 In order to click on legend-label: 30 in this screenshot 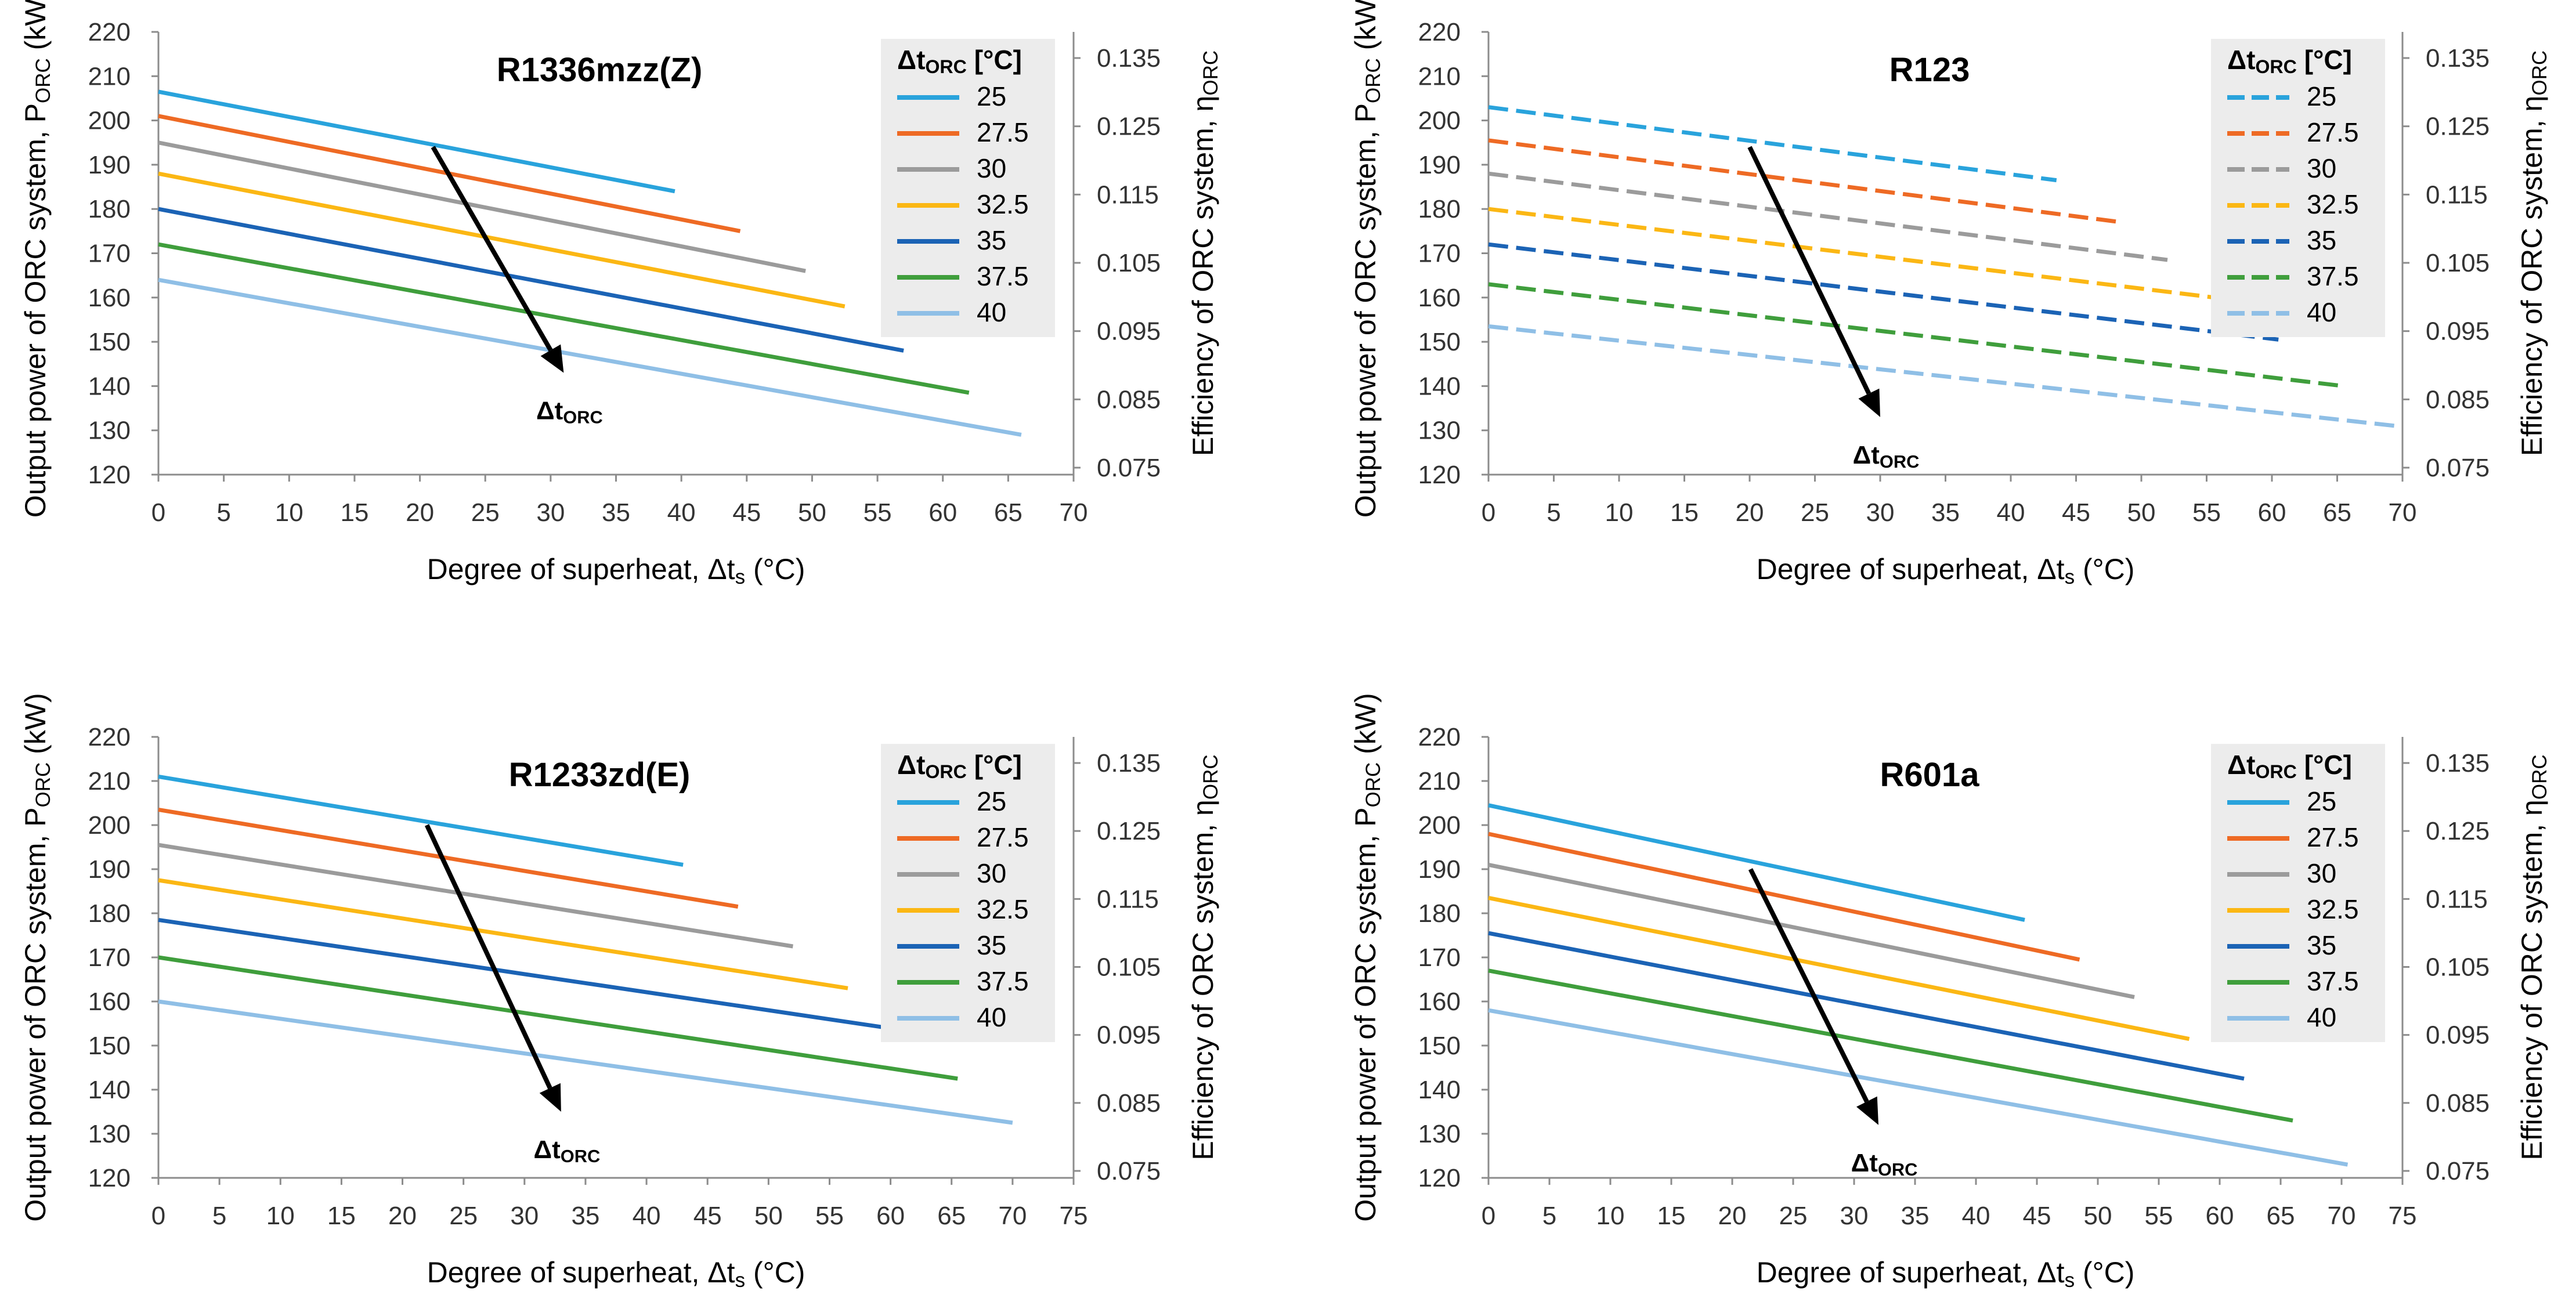, I will do `click(991, 168)`.